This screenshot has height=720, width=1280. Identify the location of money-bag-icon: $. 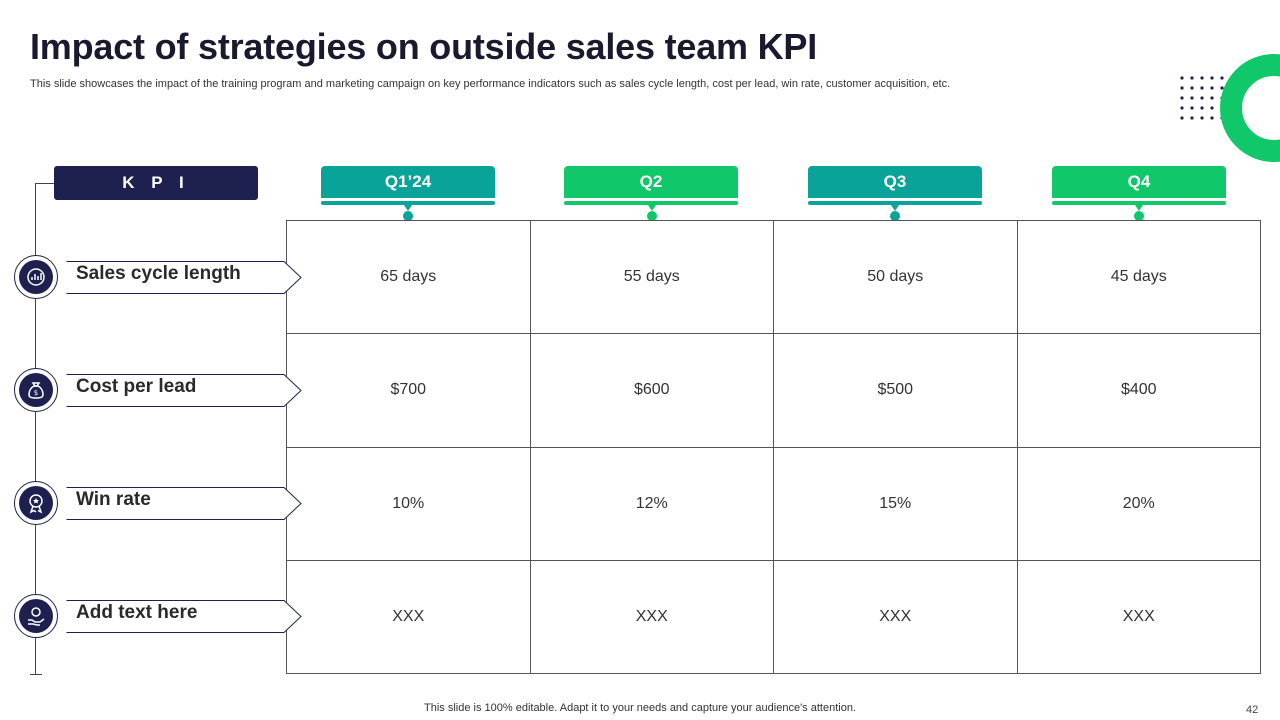
(36, 390).